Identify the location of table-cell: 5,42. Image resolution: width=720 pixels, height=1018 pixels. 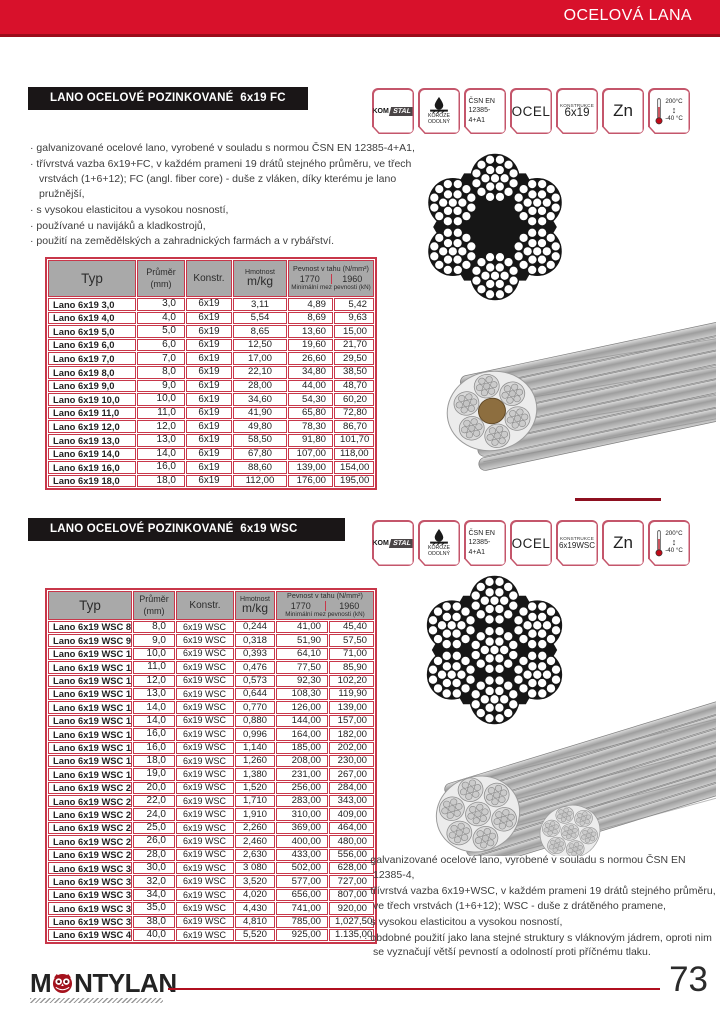
(354, 304).